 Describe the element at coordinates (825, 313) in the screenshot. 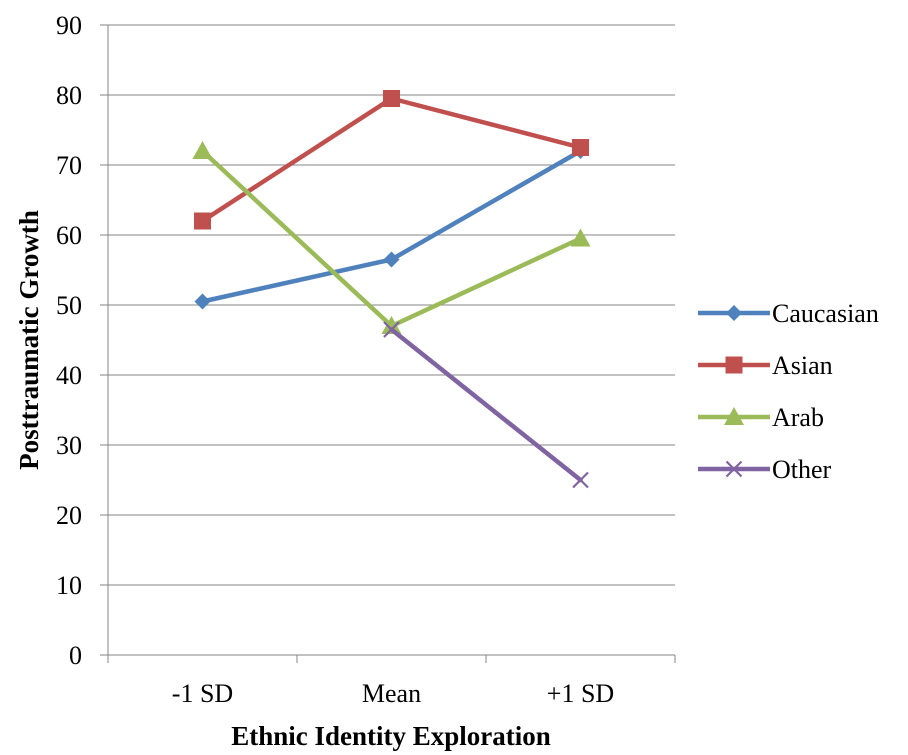

I see `legend-label: Caucasian` at that location.